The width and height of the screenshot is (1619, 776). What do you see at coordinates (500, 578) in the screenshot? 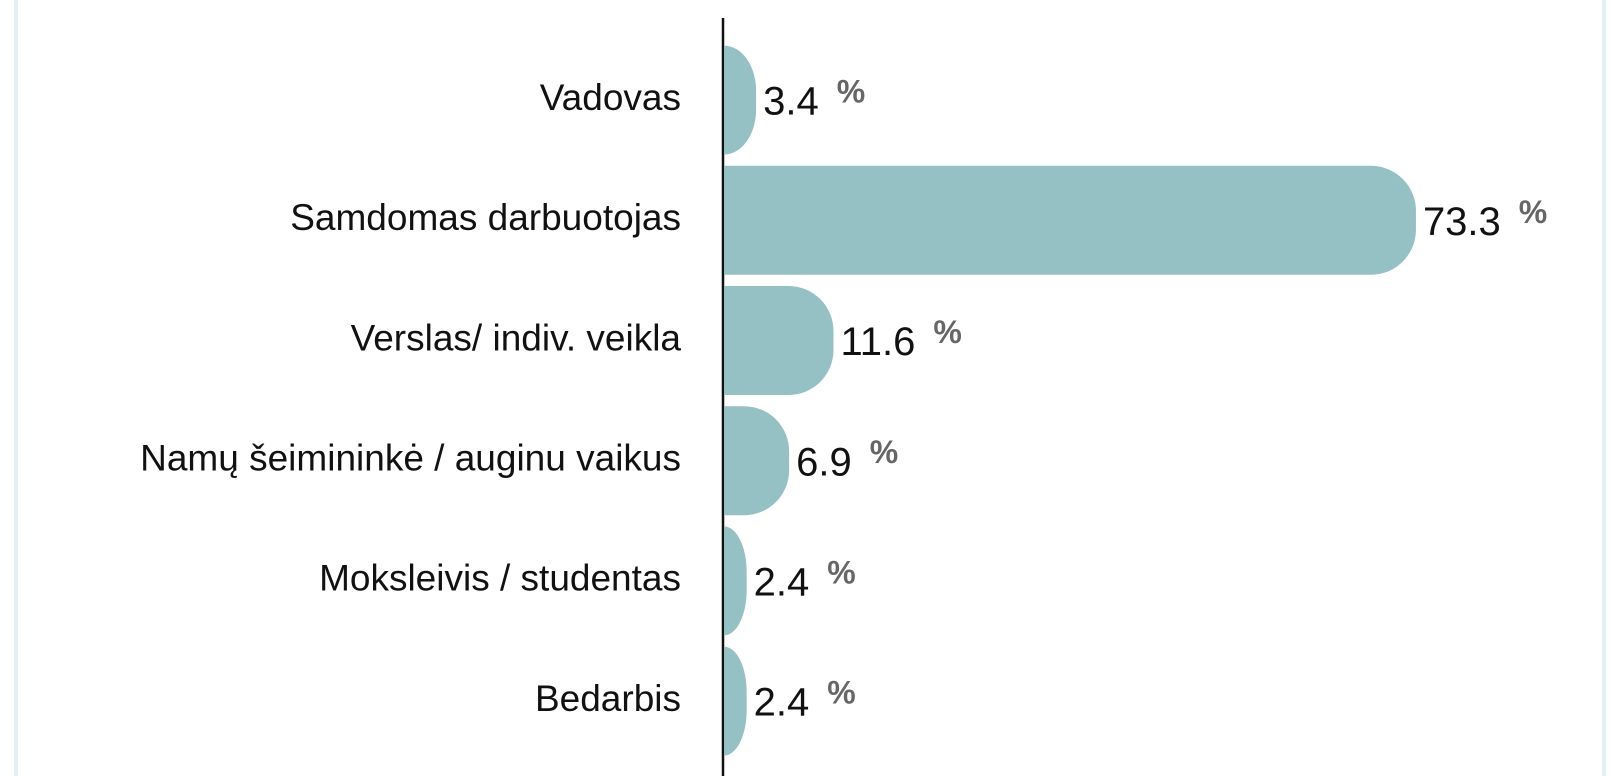
I see `category-label: Moksleivis / studentas` at bounding box center [500, 578].